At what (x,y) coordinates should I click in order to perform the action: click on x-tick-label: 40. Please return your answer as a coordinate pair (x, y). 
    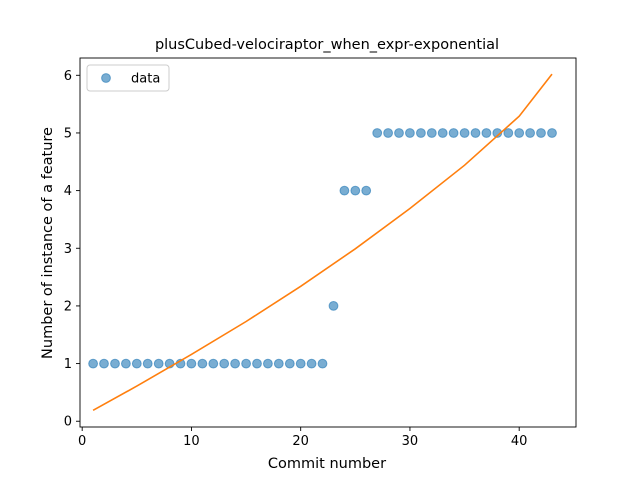
    Looking at the image, I should click on (519, 441).